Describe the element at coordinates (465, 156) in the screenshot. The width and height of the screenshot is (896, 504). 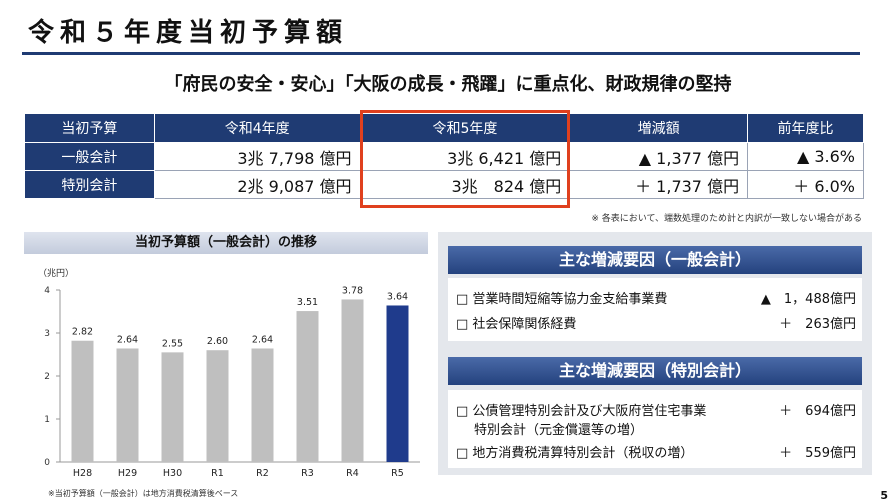
I see `cell-r5: 3兆 6,421 億円` at that location.